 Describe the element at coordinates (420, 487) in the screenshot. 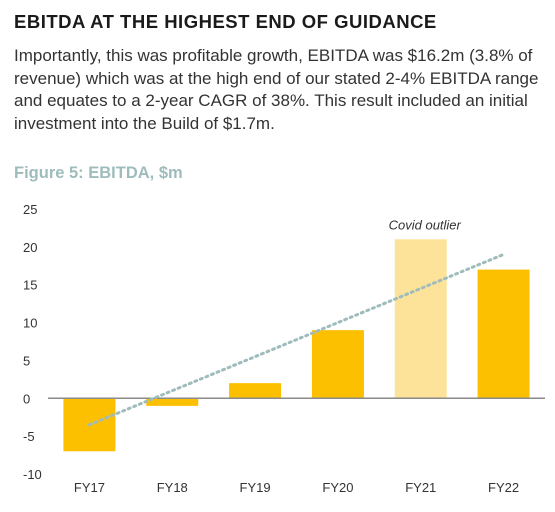

I see `x-tick-label: FY21` at that location.